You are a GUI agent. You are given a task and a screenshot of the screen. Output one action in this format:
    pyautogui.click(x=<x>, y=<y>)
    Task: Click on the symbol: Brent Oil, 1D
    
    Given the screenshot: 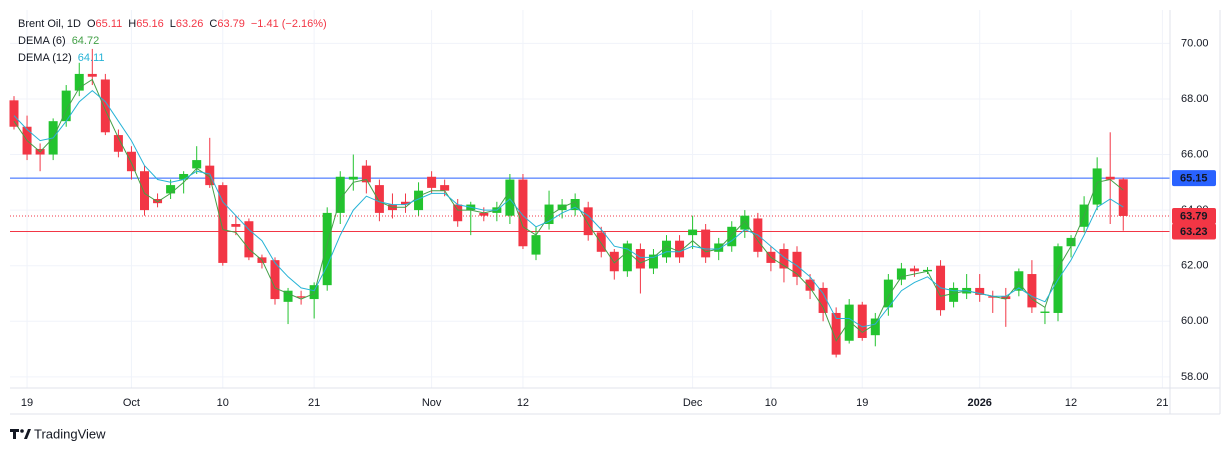 What is the action you would take?
    pyautogui.click(x=49, y=24)
    